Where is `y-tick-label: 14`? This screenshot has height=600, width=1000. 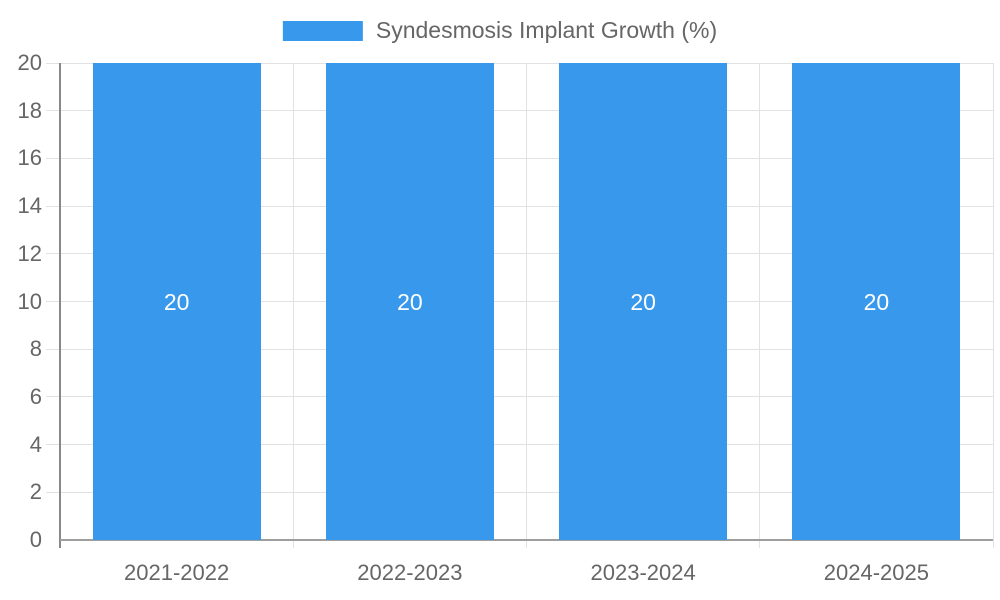 y-tick-label: 14 is located at coordinates (29, 206).